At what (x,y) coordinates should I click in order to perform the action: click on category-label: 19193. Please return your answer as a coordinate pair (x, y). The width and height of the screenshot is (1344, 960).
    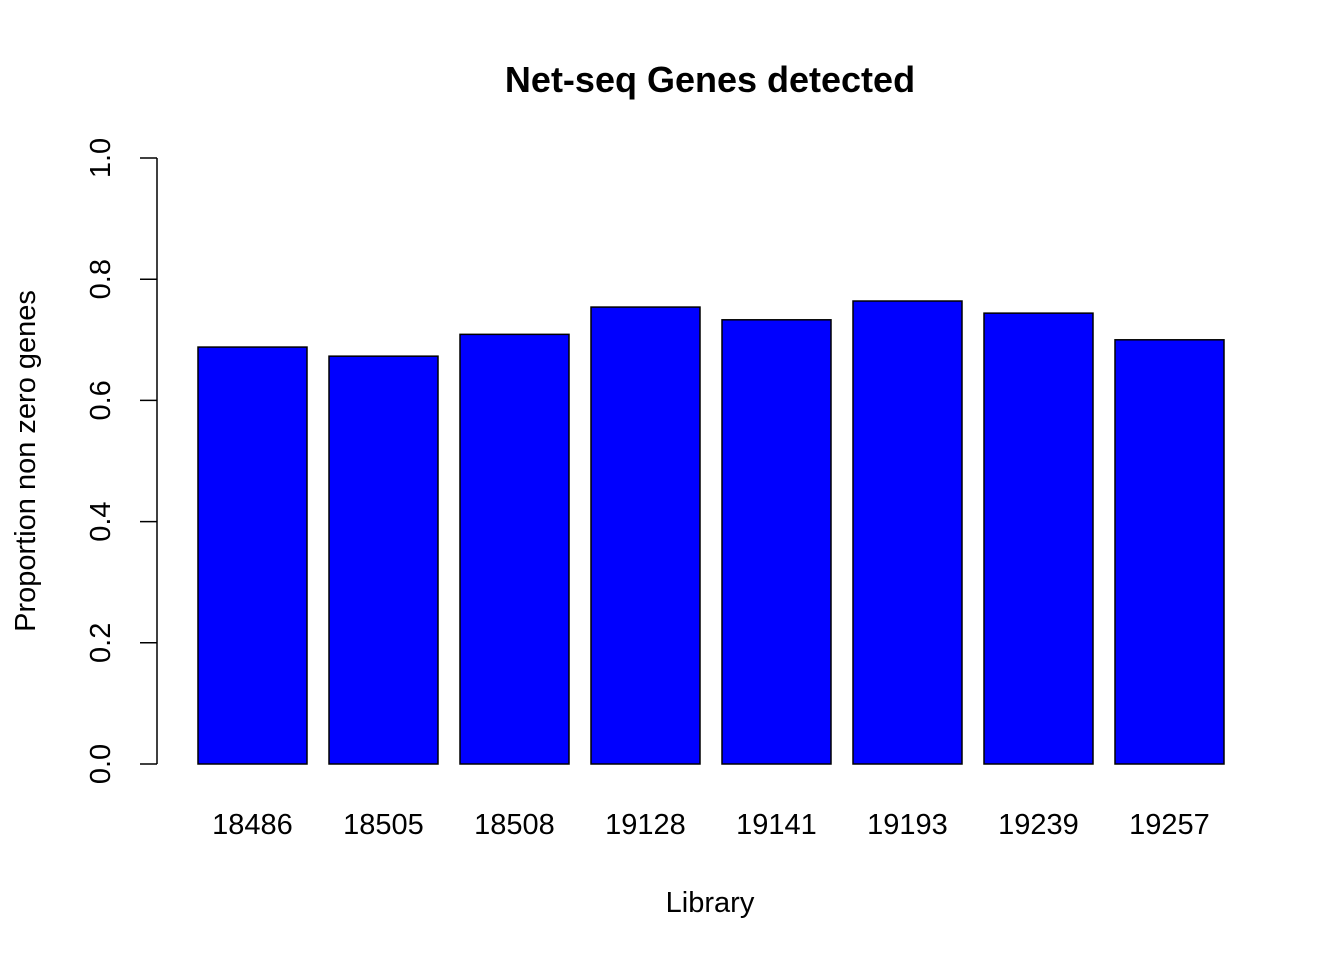
    Looking at the image, I should click on (907, 825).